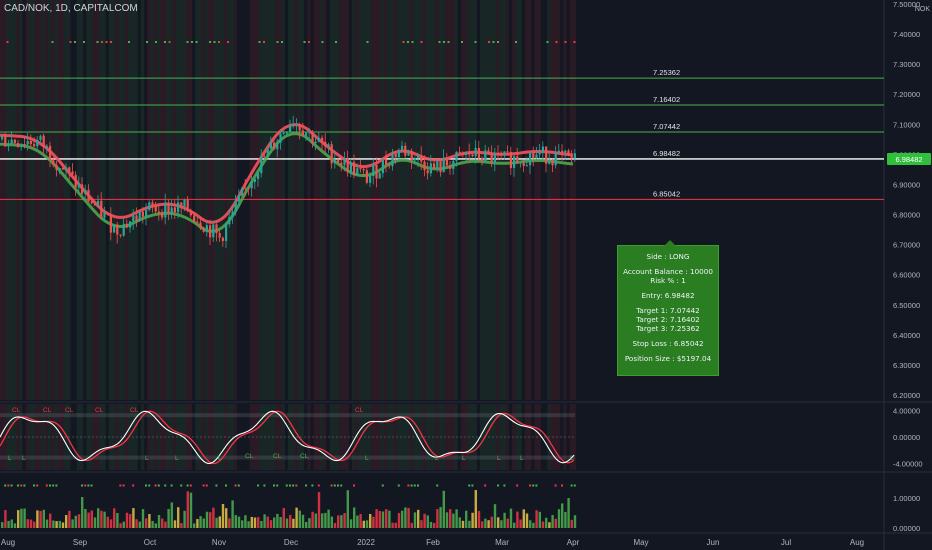  Describe the element at coordinates (291, 542) in the screenshot. I see `time-tick-label: Dec` at that location.